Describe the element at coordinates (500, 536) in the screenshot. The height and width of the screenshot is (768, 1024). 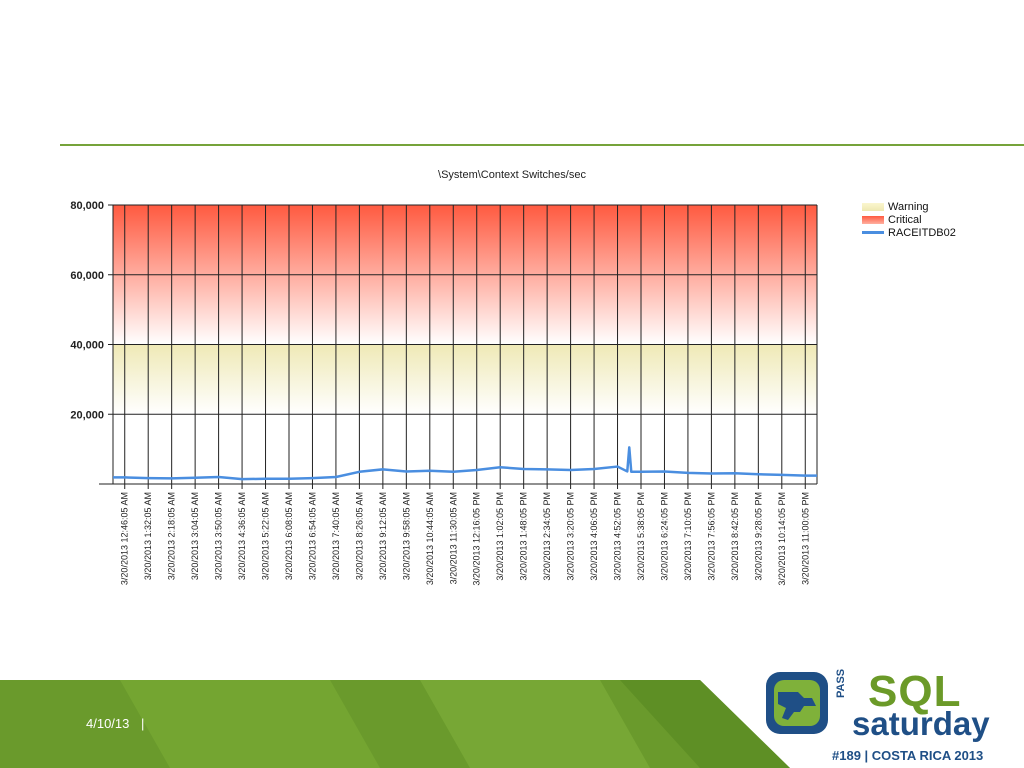
I see `x-tick-label: 3/20/2013 1:02:05 PM` at that location.